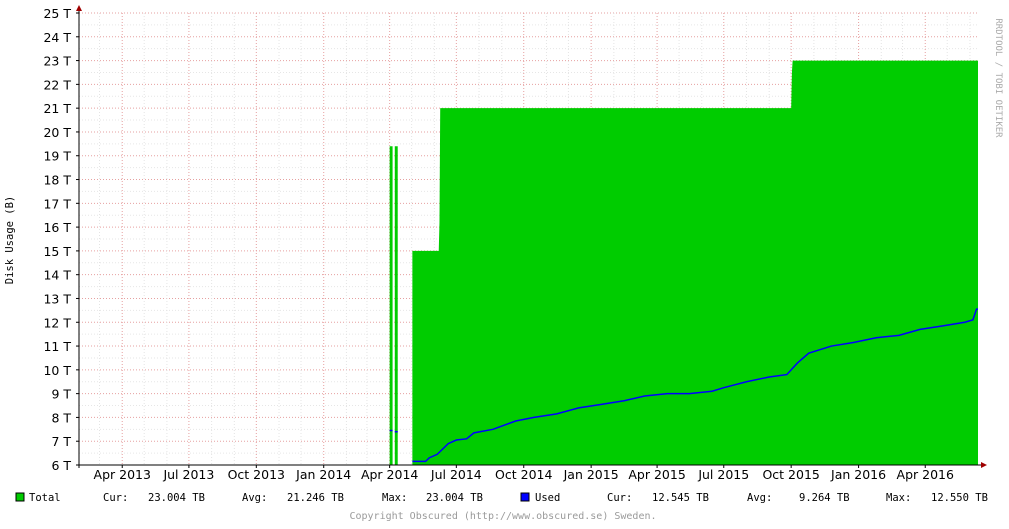 Image resolution: width=1009 pixels, height=529 pixels. I want to click on x-tick-label: Apr 2014, so click(389, 474).